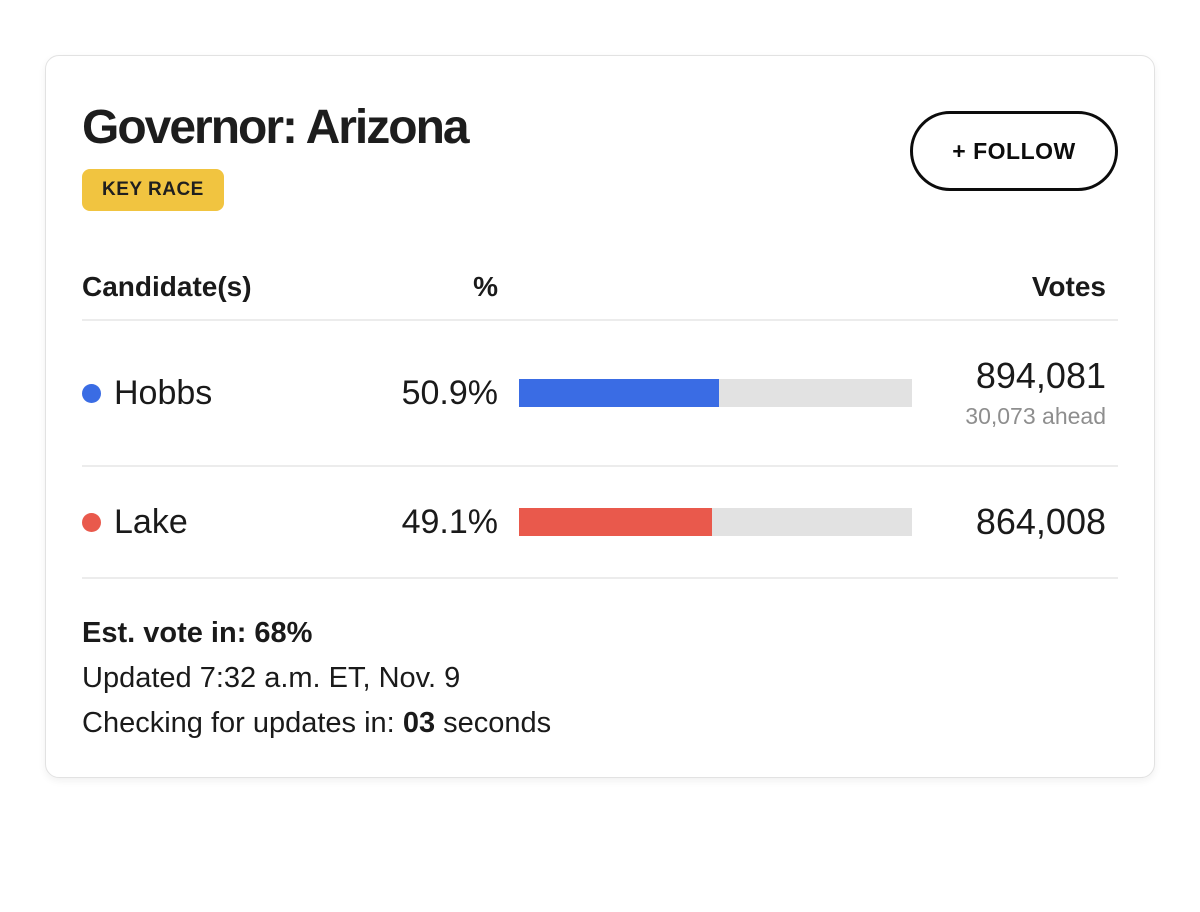 This screenshot has height=912, width=1200. I want to click on updated-line: Updated 7:32 a.m. ET, Nov. 9, so click(271, 678).